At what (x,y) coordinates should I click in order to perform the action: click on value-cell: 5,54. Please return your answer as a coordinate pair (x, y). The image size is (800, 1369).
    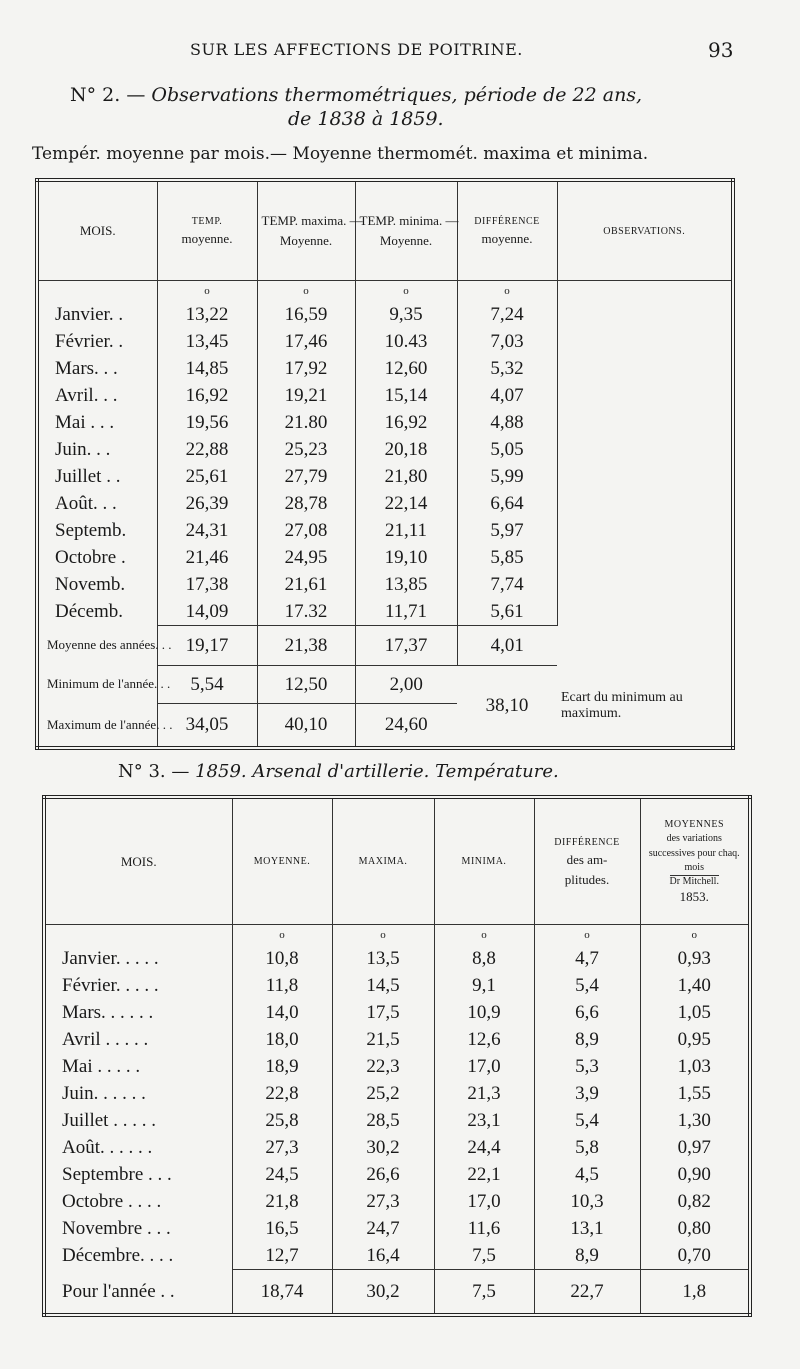
    Looking at the image, I should click on (206, 683).